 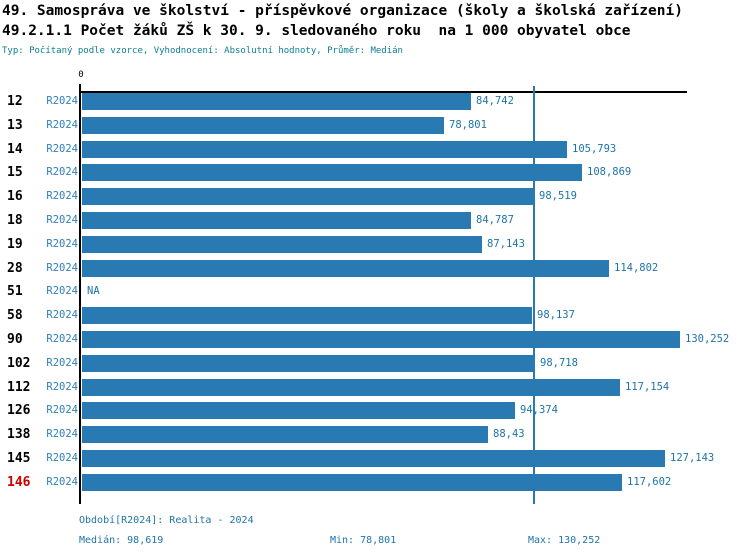 I want to click on chart-row-15: 15 R2024 108,869, so click(x=375, y=173).